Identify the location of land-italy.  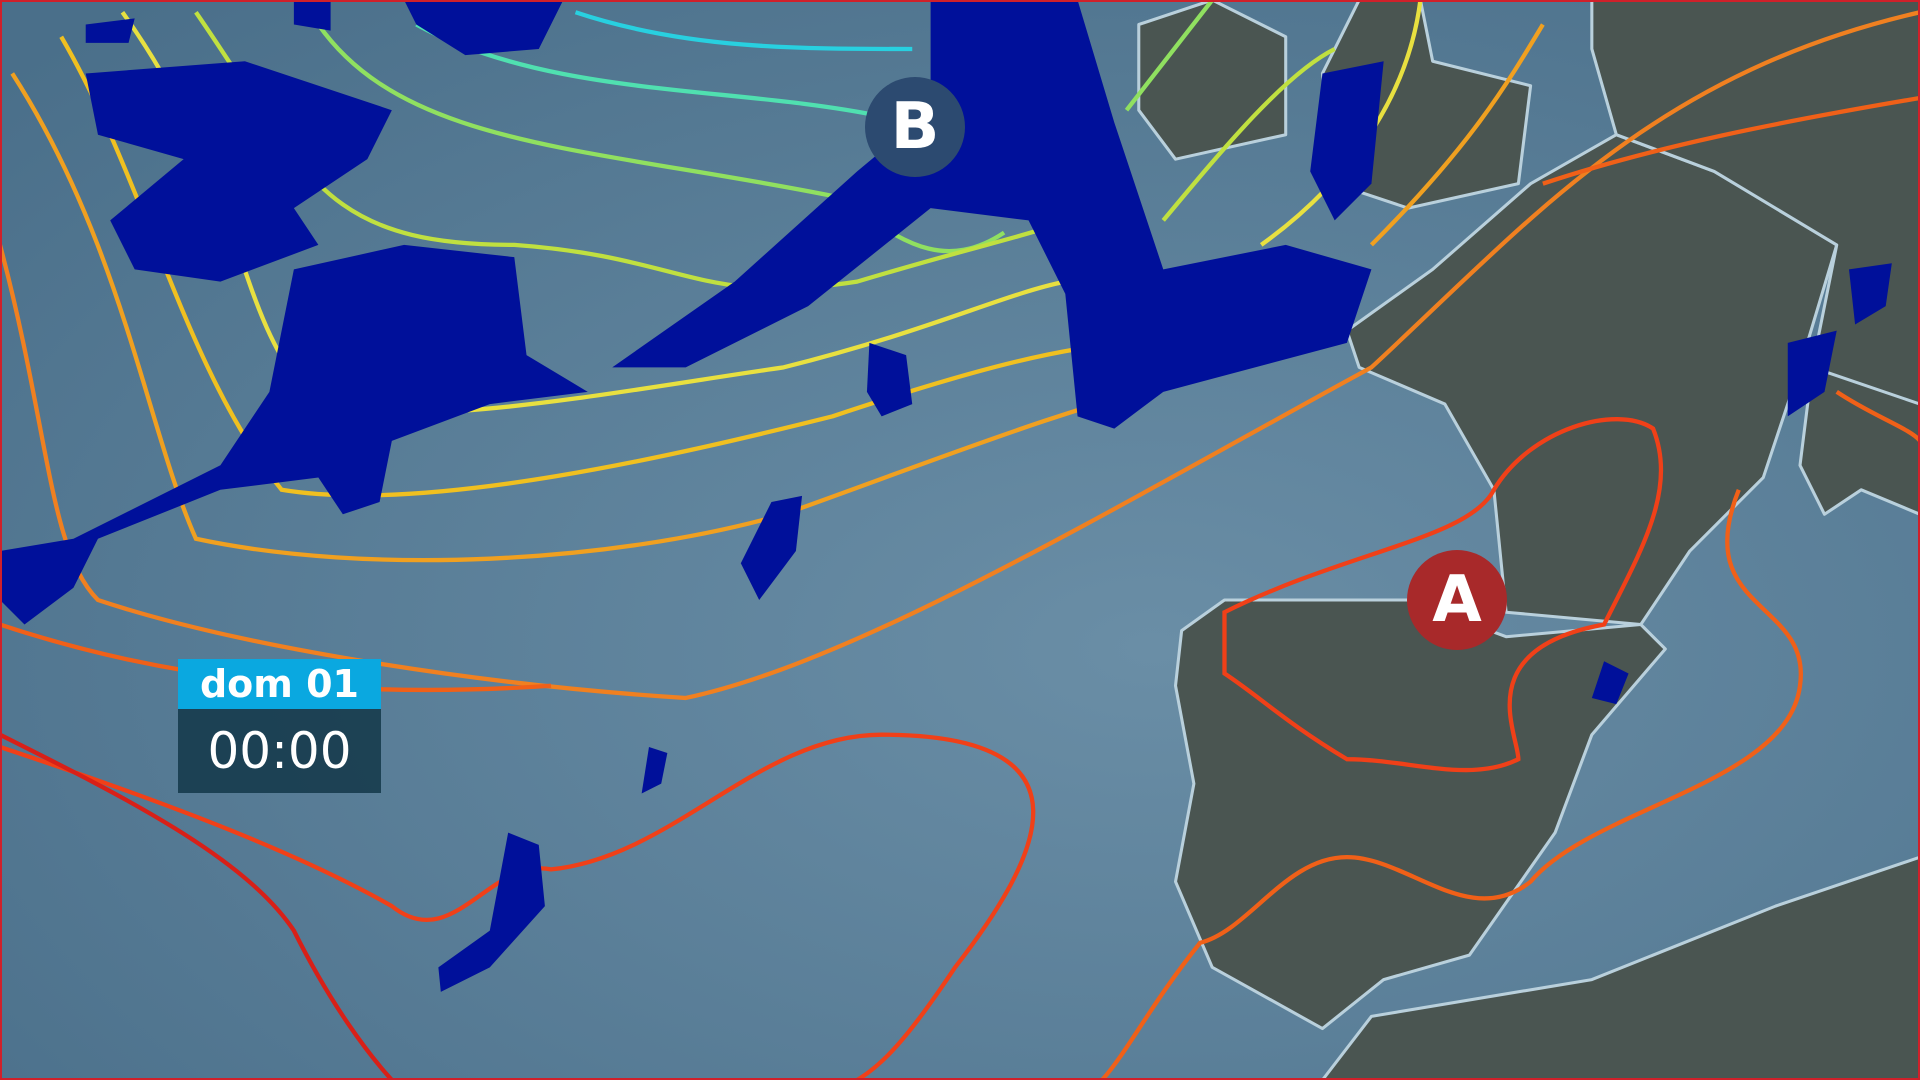
(1859, 440).